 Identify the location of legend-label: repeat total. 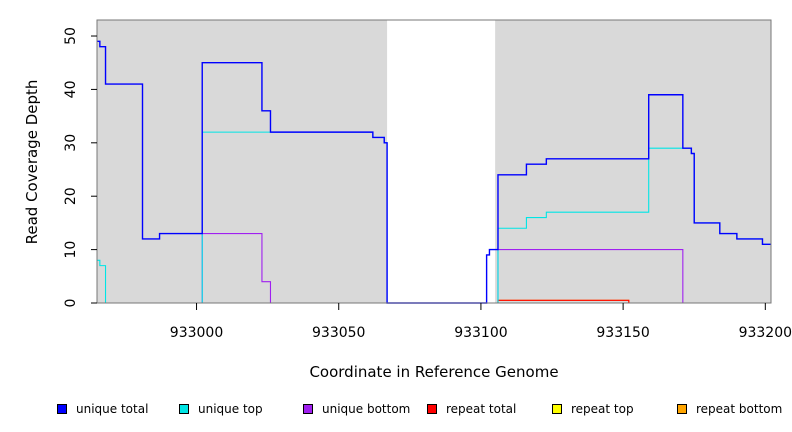
(481, 409).